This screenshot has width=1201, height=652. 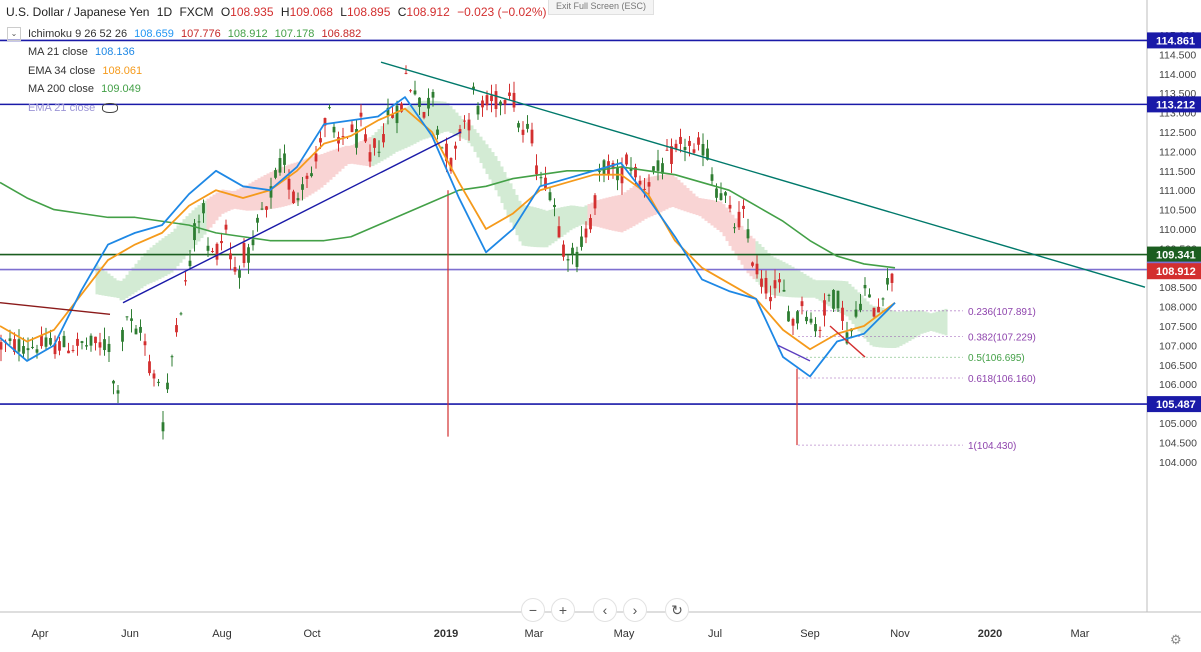 What do you see at coordinates (86, 89) in the screenshot?
I see `ma200-legend: MA 200 close 109.049` at bounding box center [86, 89].